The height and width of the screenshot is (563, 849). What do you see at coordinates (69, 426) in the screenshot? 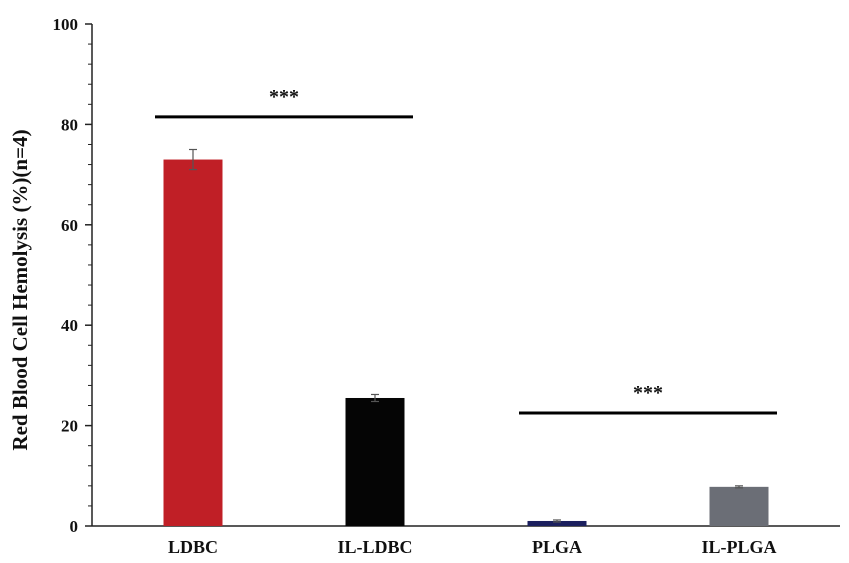
I see `y-tick-label: 20` at bounding box center [69, 426].